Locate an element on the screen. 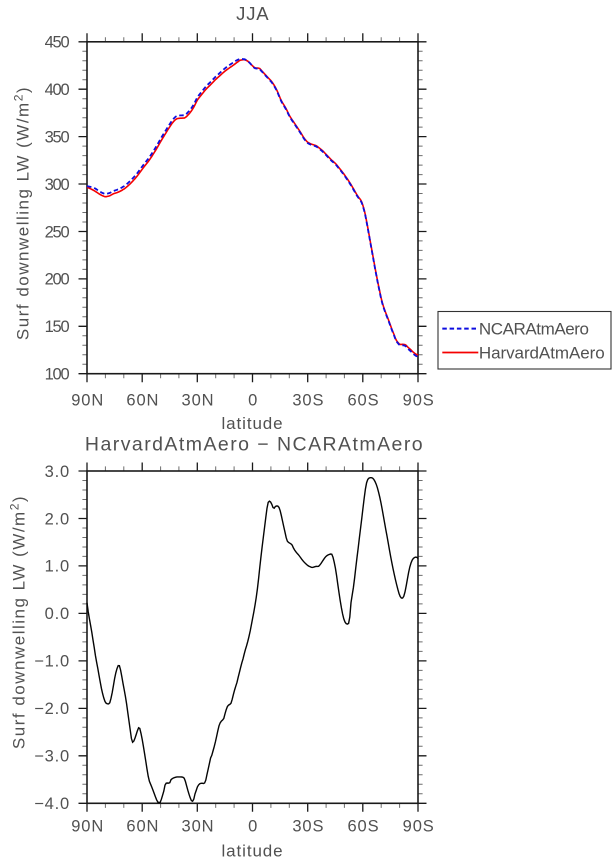  svg-text: 450 is located at coordinates (57, 43).